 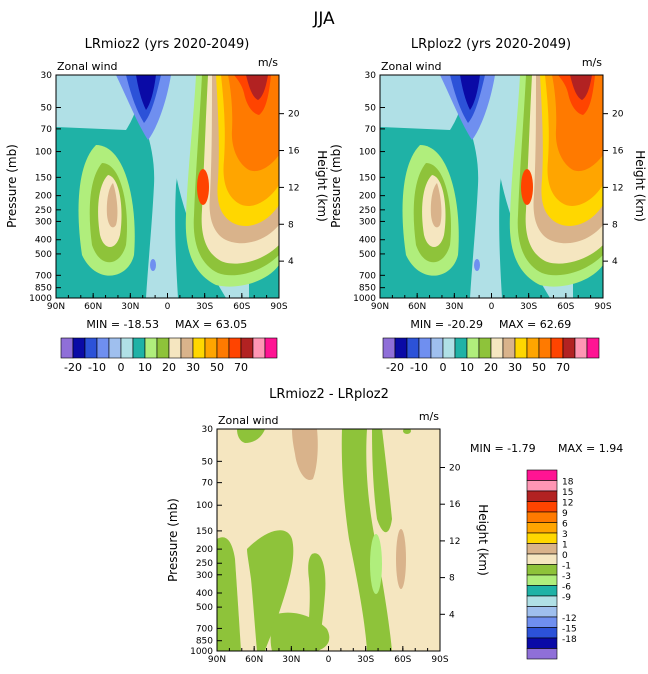 I want to click on colorbar-label: 0, so click(x=443, y=367).